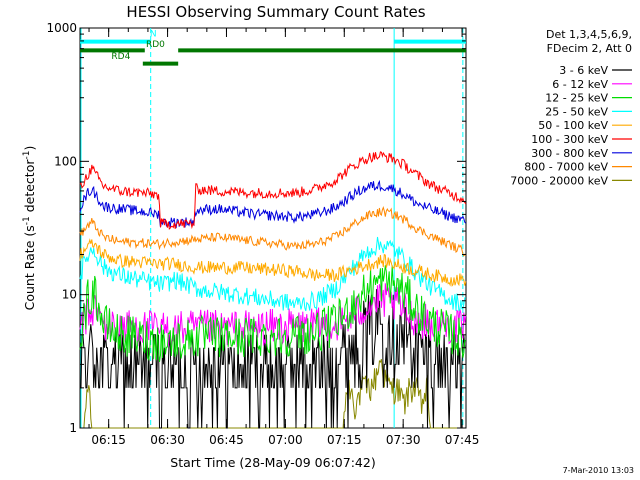 The height and width of the screenshot is (480, 640). I want to click on chart-title: HESSI Observing Summary Count Rates, so click(275, 12).